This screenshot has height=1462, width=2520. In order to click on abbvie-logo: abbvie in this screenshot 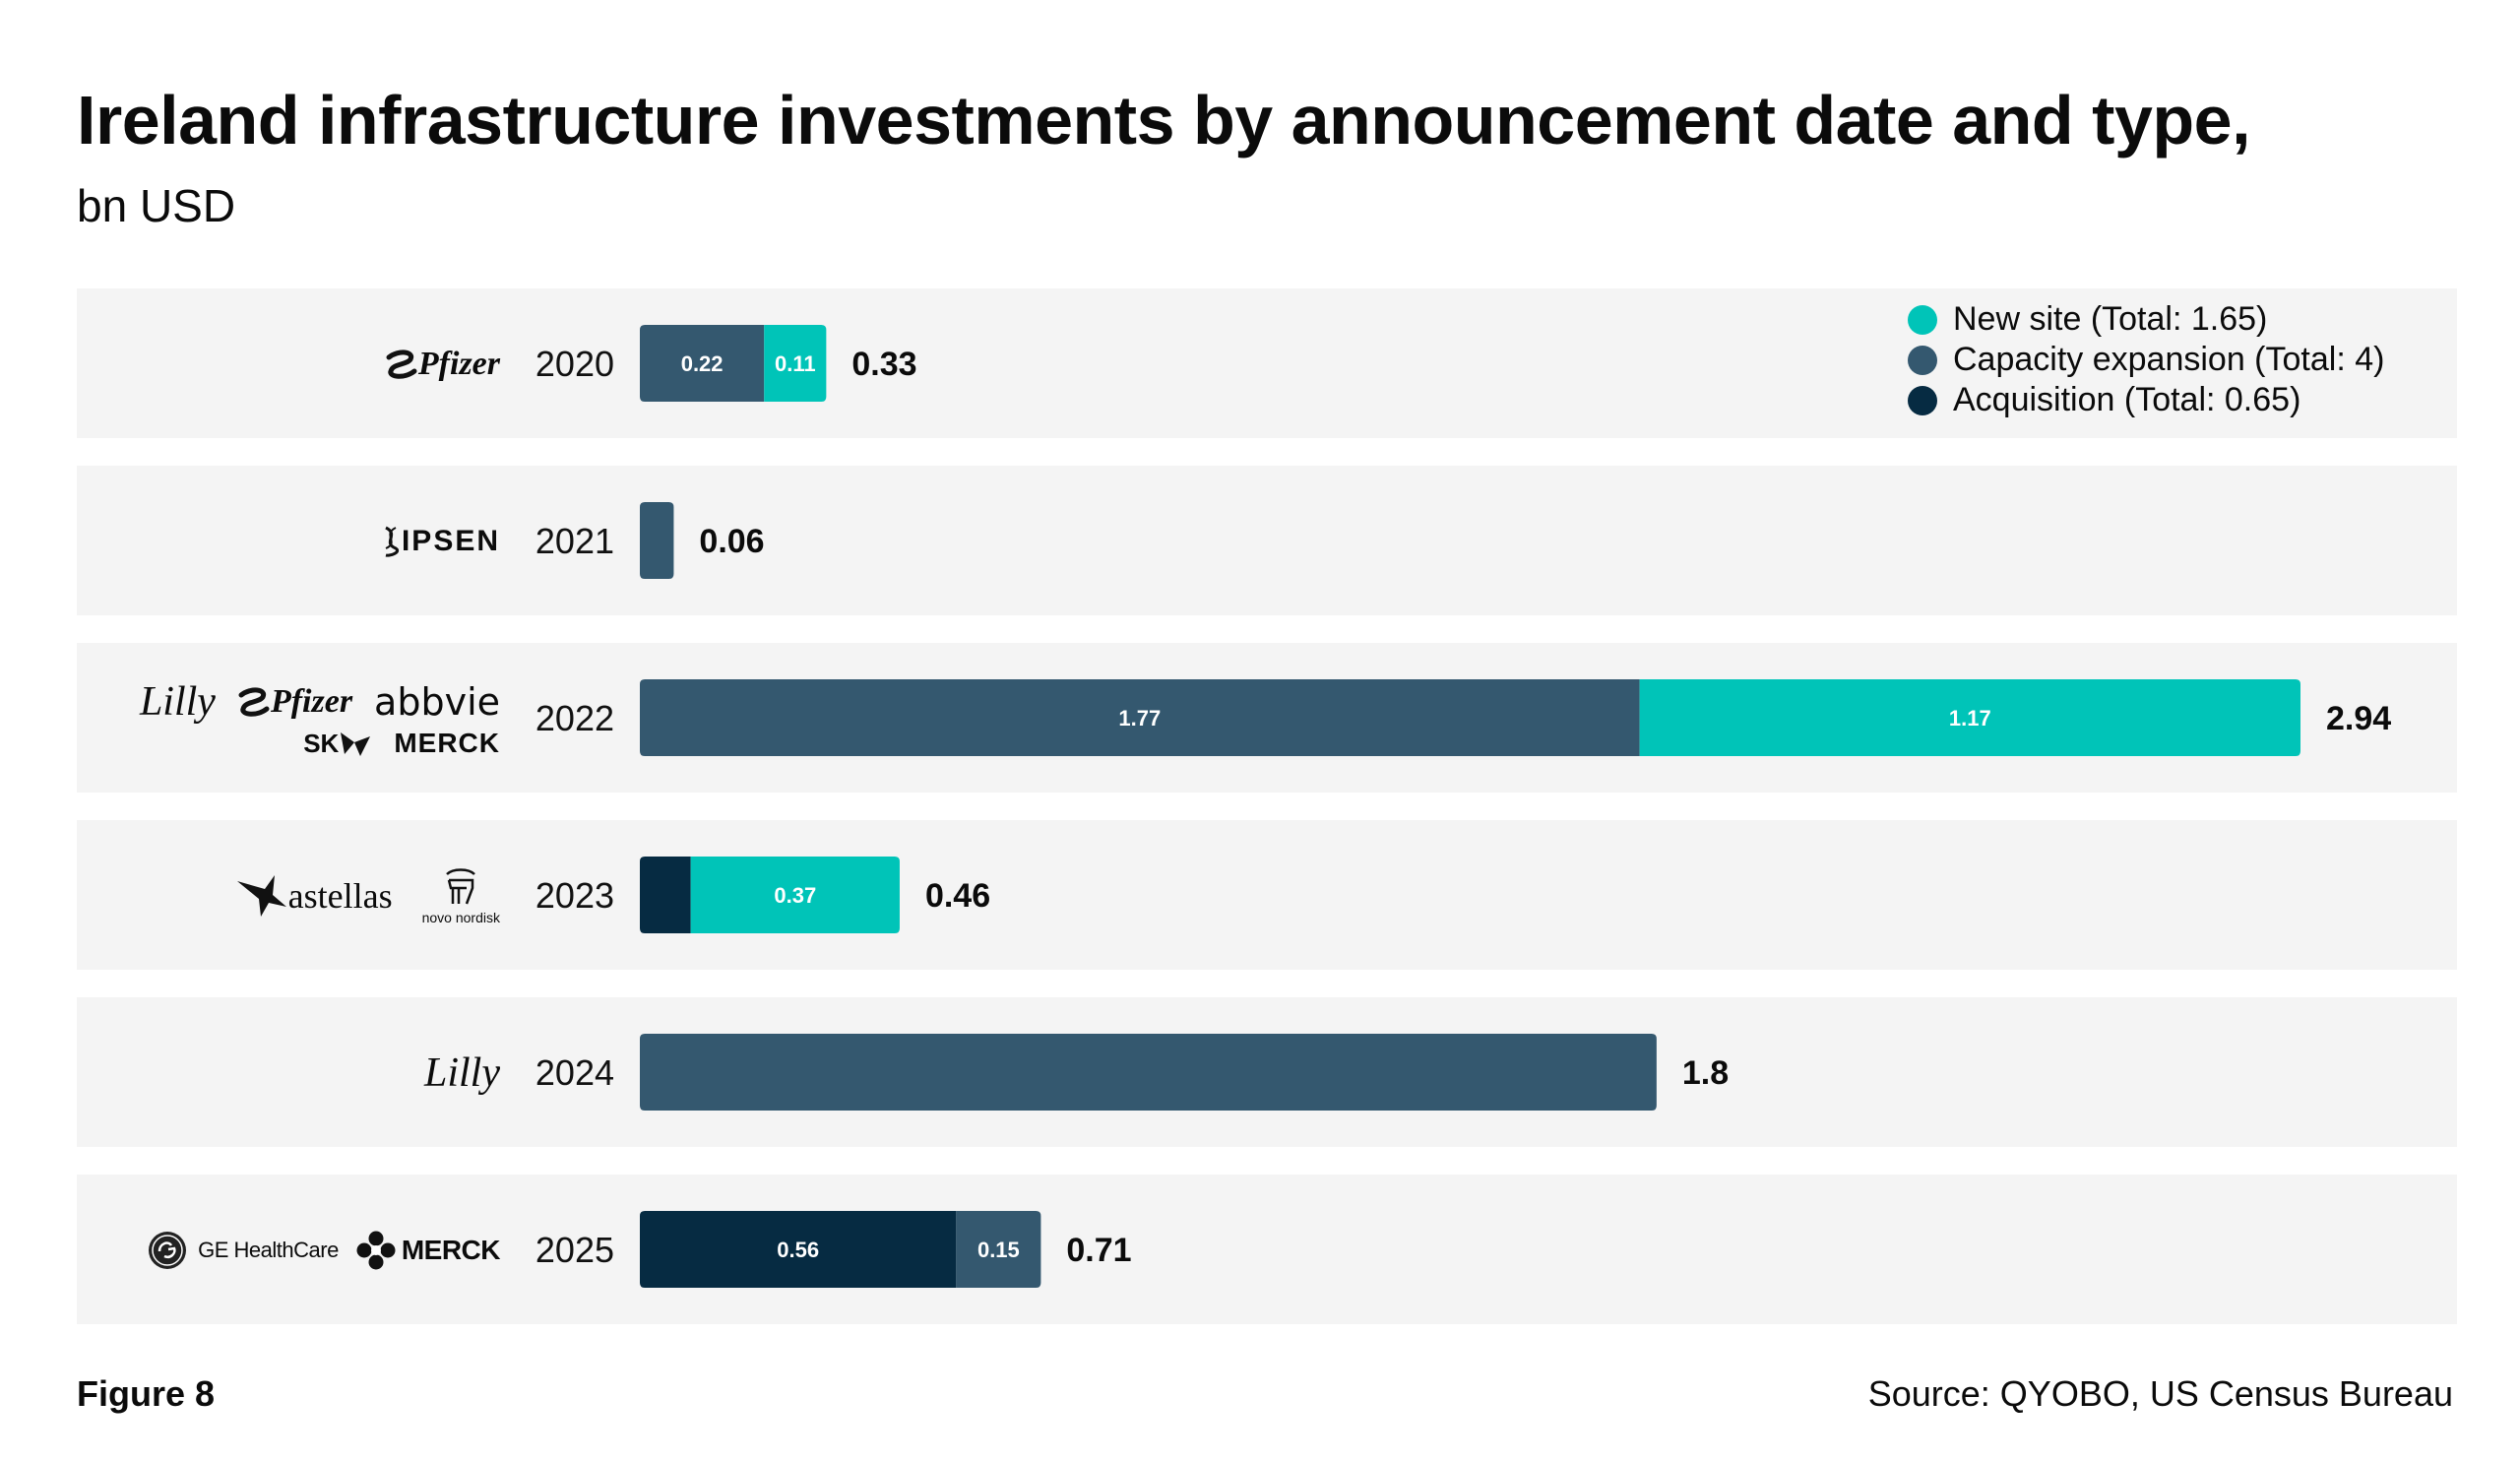, I will do `click(437, 702)`.